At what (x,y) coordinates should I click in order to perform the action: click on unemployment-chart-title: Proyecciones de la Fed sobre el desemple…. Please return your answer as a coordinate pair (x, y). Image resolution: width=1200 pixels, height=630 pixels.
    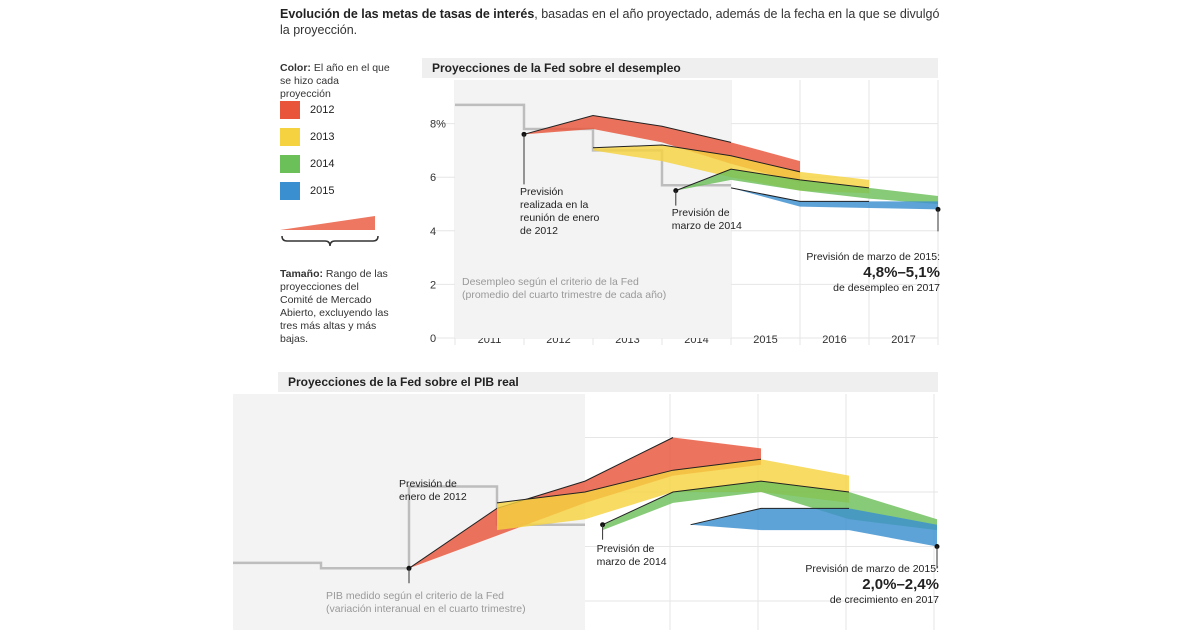
    Looking at the image, I should click on (680, 68).